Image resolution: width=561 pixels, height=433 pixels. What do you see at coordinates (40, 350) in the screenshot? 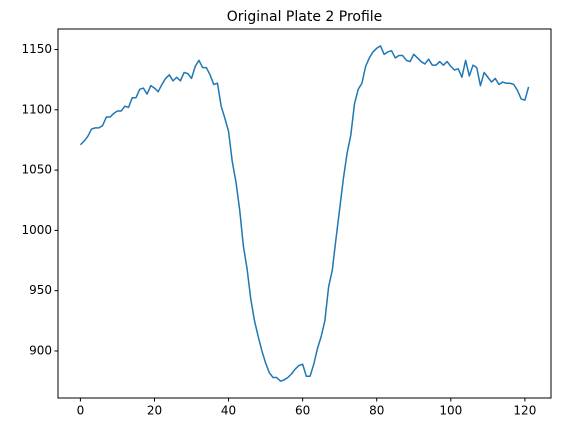
I see `y-tick-label: 900` at bounding box center [40, 350].